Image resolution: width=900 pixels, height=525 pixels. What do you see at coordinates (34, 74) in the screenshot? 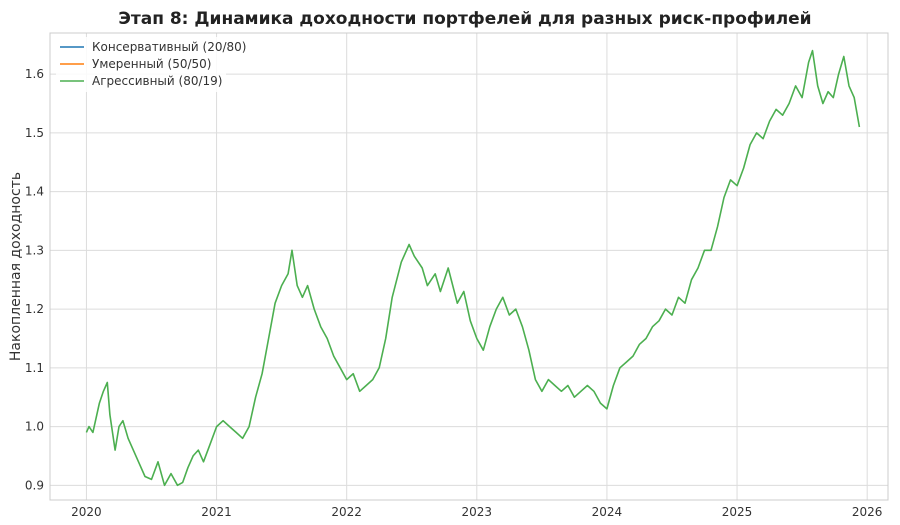
I see `y-tick-label: 1.6` at bounding box center [34, 74].